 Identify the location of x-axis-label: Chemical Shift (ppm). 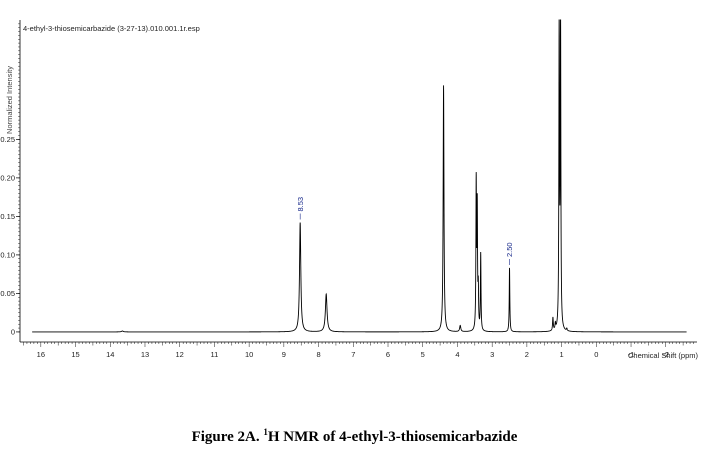
(663, 355).